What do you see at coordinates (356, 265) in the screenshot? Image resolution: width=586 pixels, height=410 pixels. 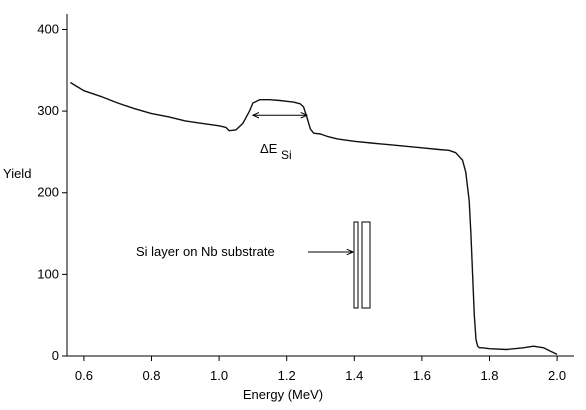 I see `si-layer-schematic` at bounding box center [356, 265].